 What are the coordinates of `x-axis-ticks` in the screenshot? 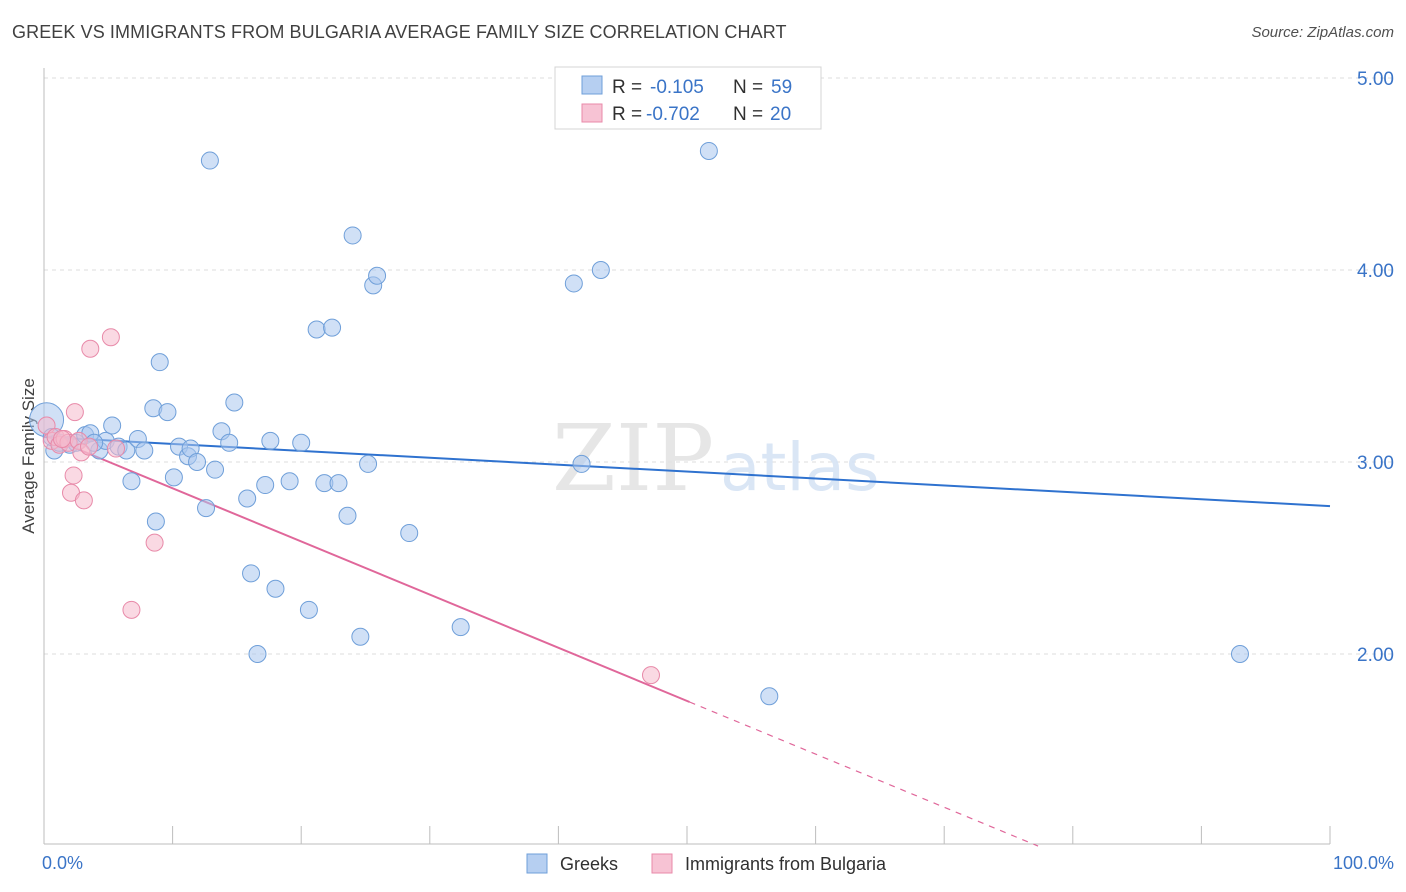 It's located at (687, 835).